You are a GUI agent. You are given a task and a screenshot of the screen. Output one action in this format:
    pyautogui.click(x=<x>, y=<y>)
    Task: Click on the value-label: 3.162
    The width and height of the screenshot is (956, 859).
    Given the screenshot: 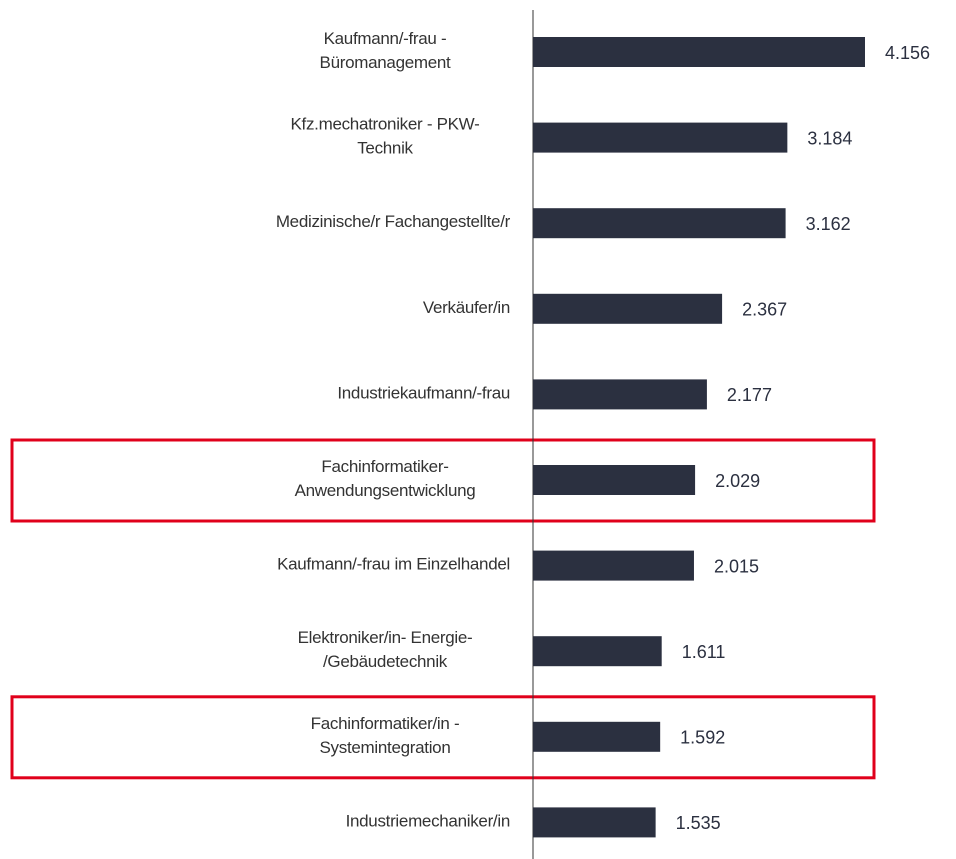 What is the action you would take?
    pyautogui.click(x=828, y=224)
    